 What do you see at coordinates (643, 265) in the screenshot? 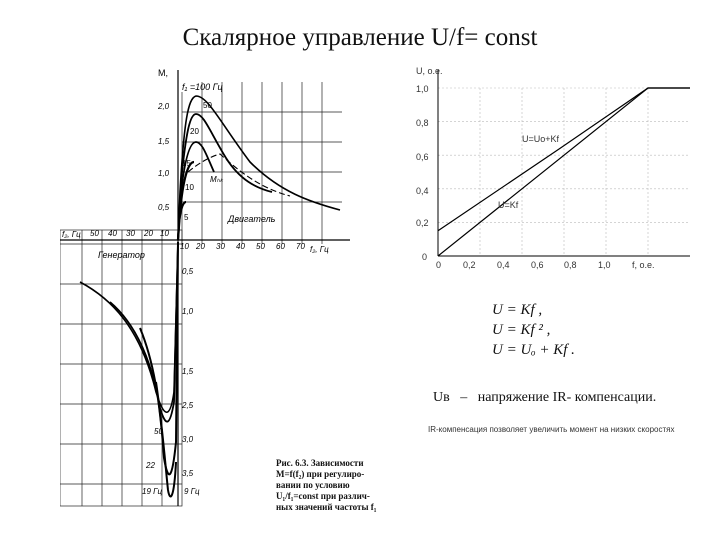
I see `chart-x-label: f, о.е.` at bounding box center [643, 265].